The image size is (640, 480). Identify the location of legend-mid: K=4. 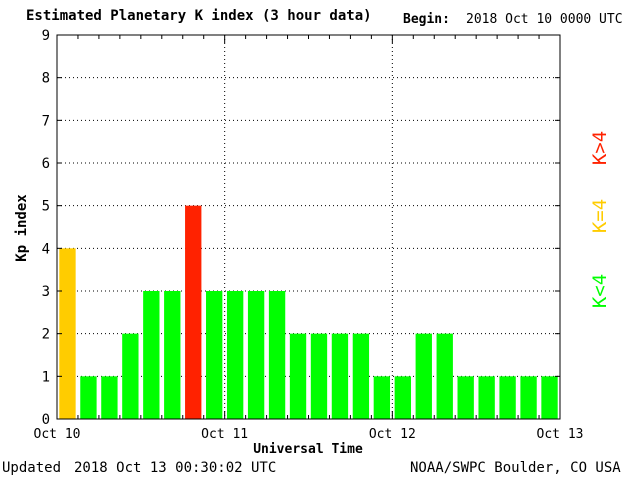
(600, 216).